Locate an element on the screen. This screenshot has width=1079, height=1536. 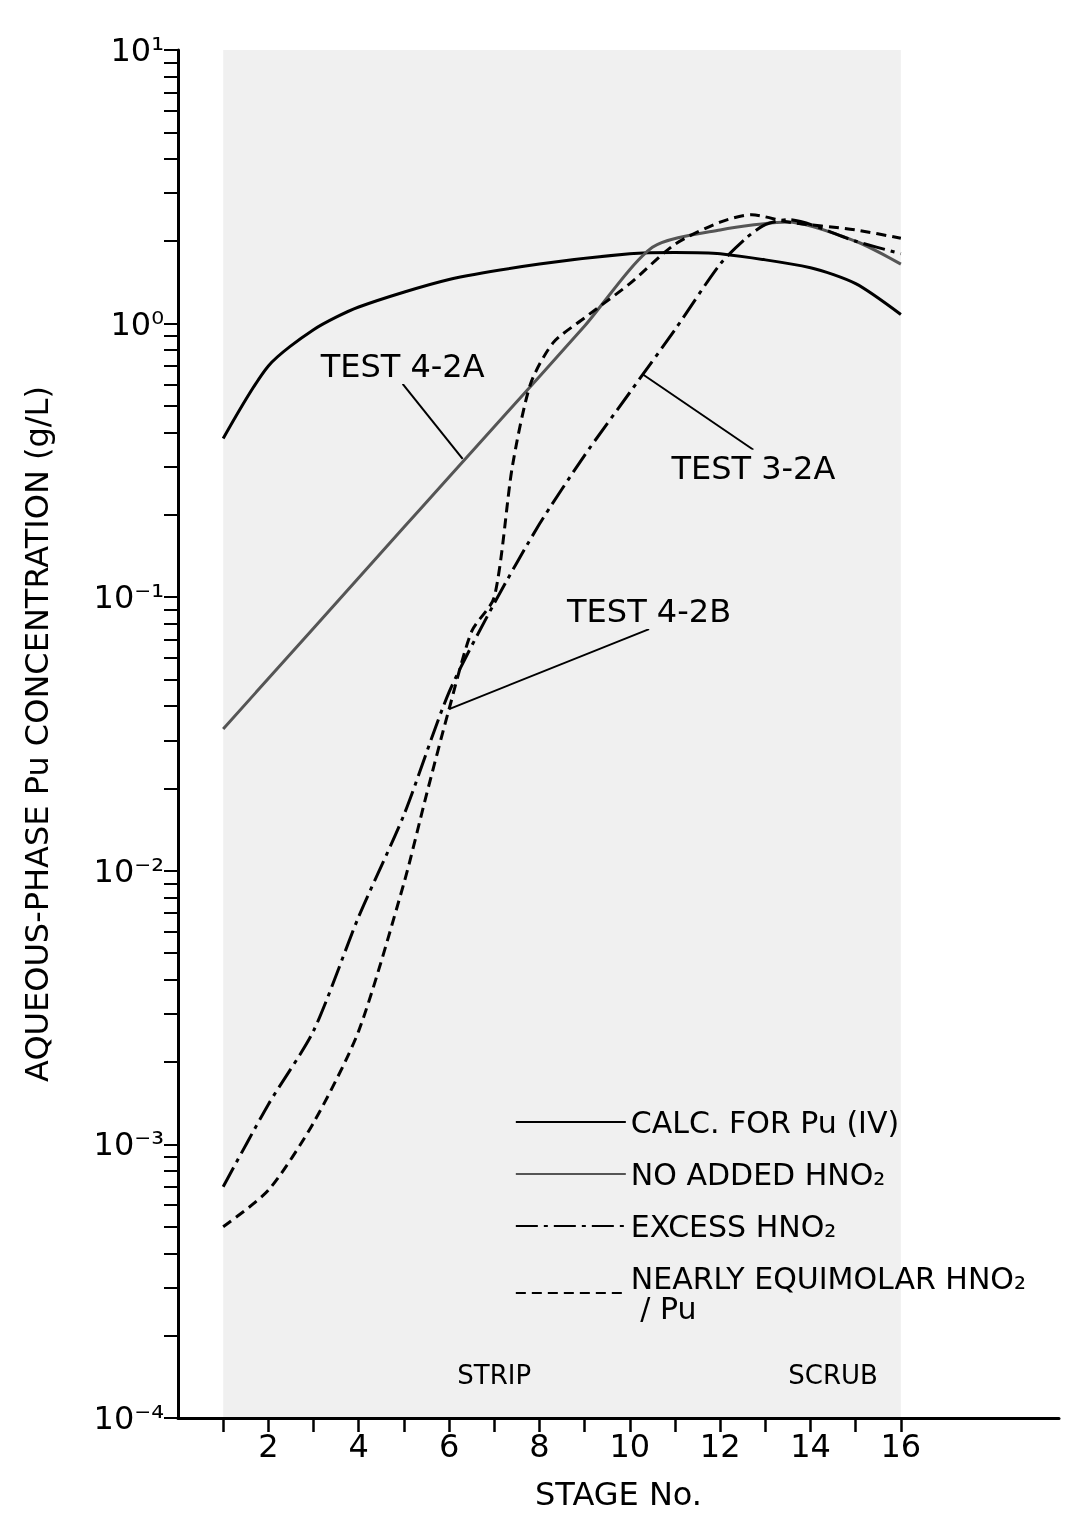
y-tick-label: 10⁰ is located at coordinates (137, 323).